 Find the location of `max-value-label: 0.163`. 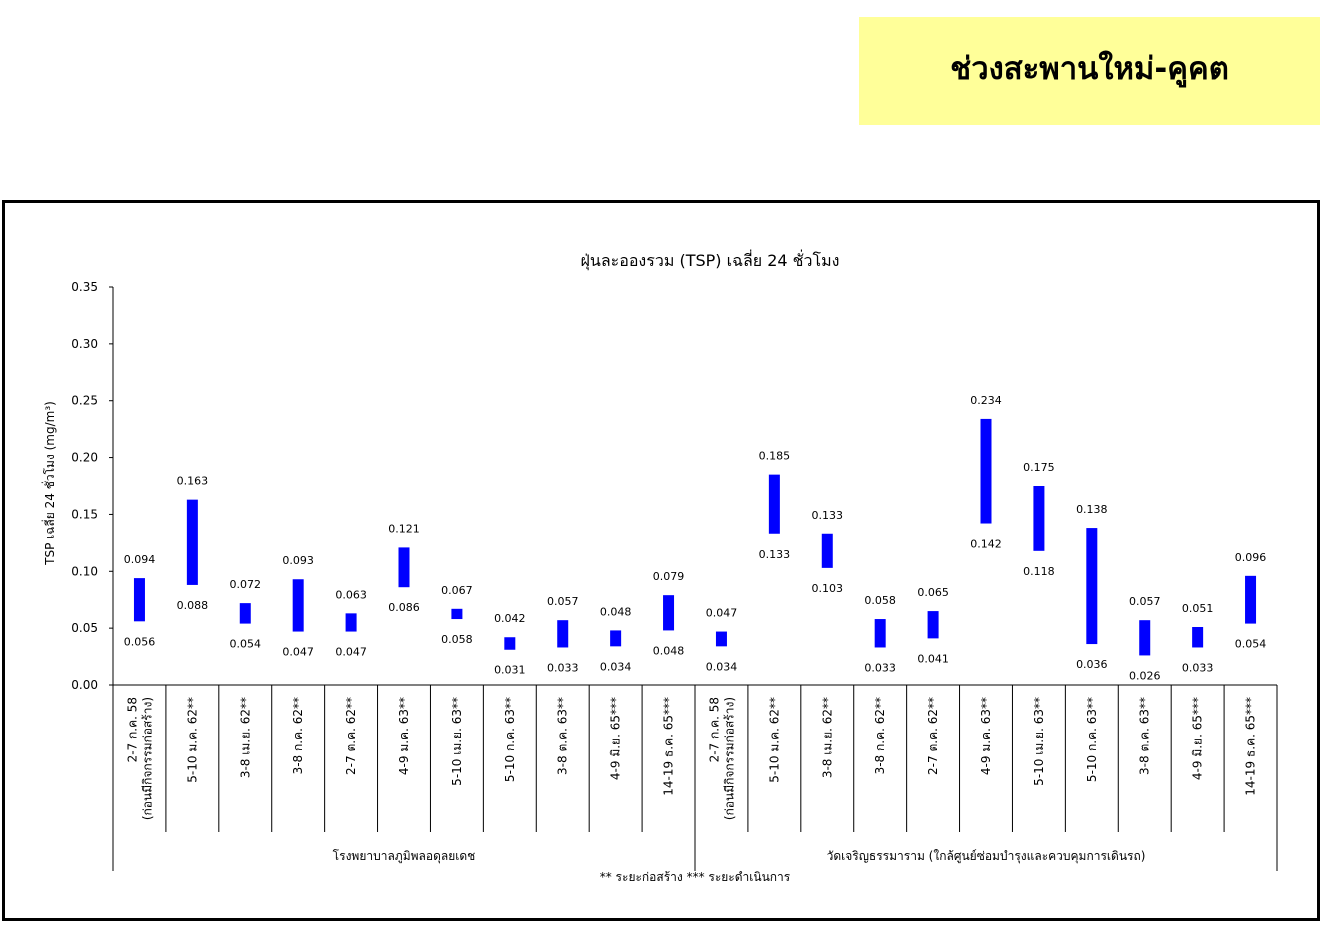

max-value-label: 0.163 is located at coordinates (193, 481).